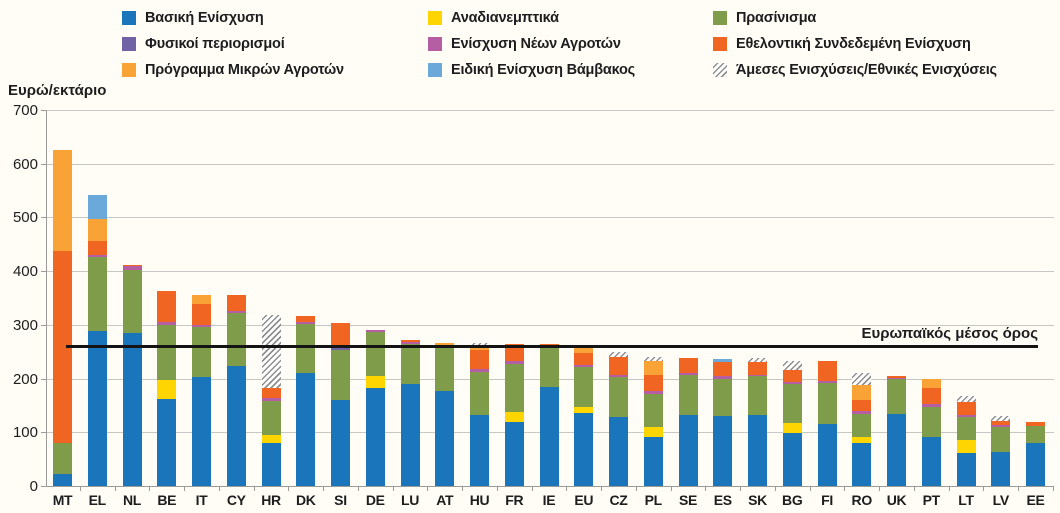 This screenshot has width=1060, height=513. What do you see at coordinates (275, 69) in the screenshot?
I see `legend-item-small: Πρόγραμμα Μικρών Αγροτών` at bounding box center [275, 69].